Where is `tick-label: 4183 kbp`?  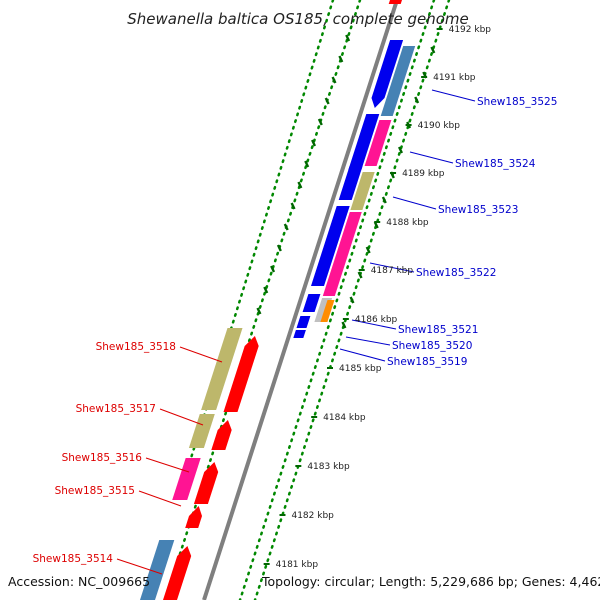 tick-label: 4183 kbp is located at coordinates (328, 467).